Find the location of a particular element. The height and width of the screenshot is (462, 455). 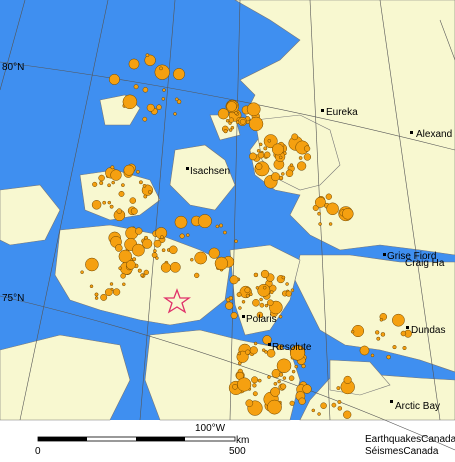

place-label: Isachsen is located at coordinates (210, 171).